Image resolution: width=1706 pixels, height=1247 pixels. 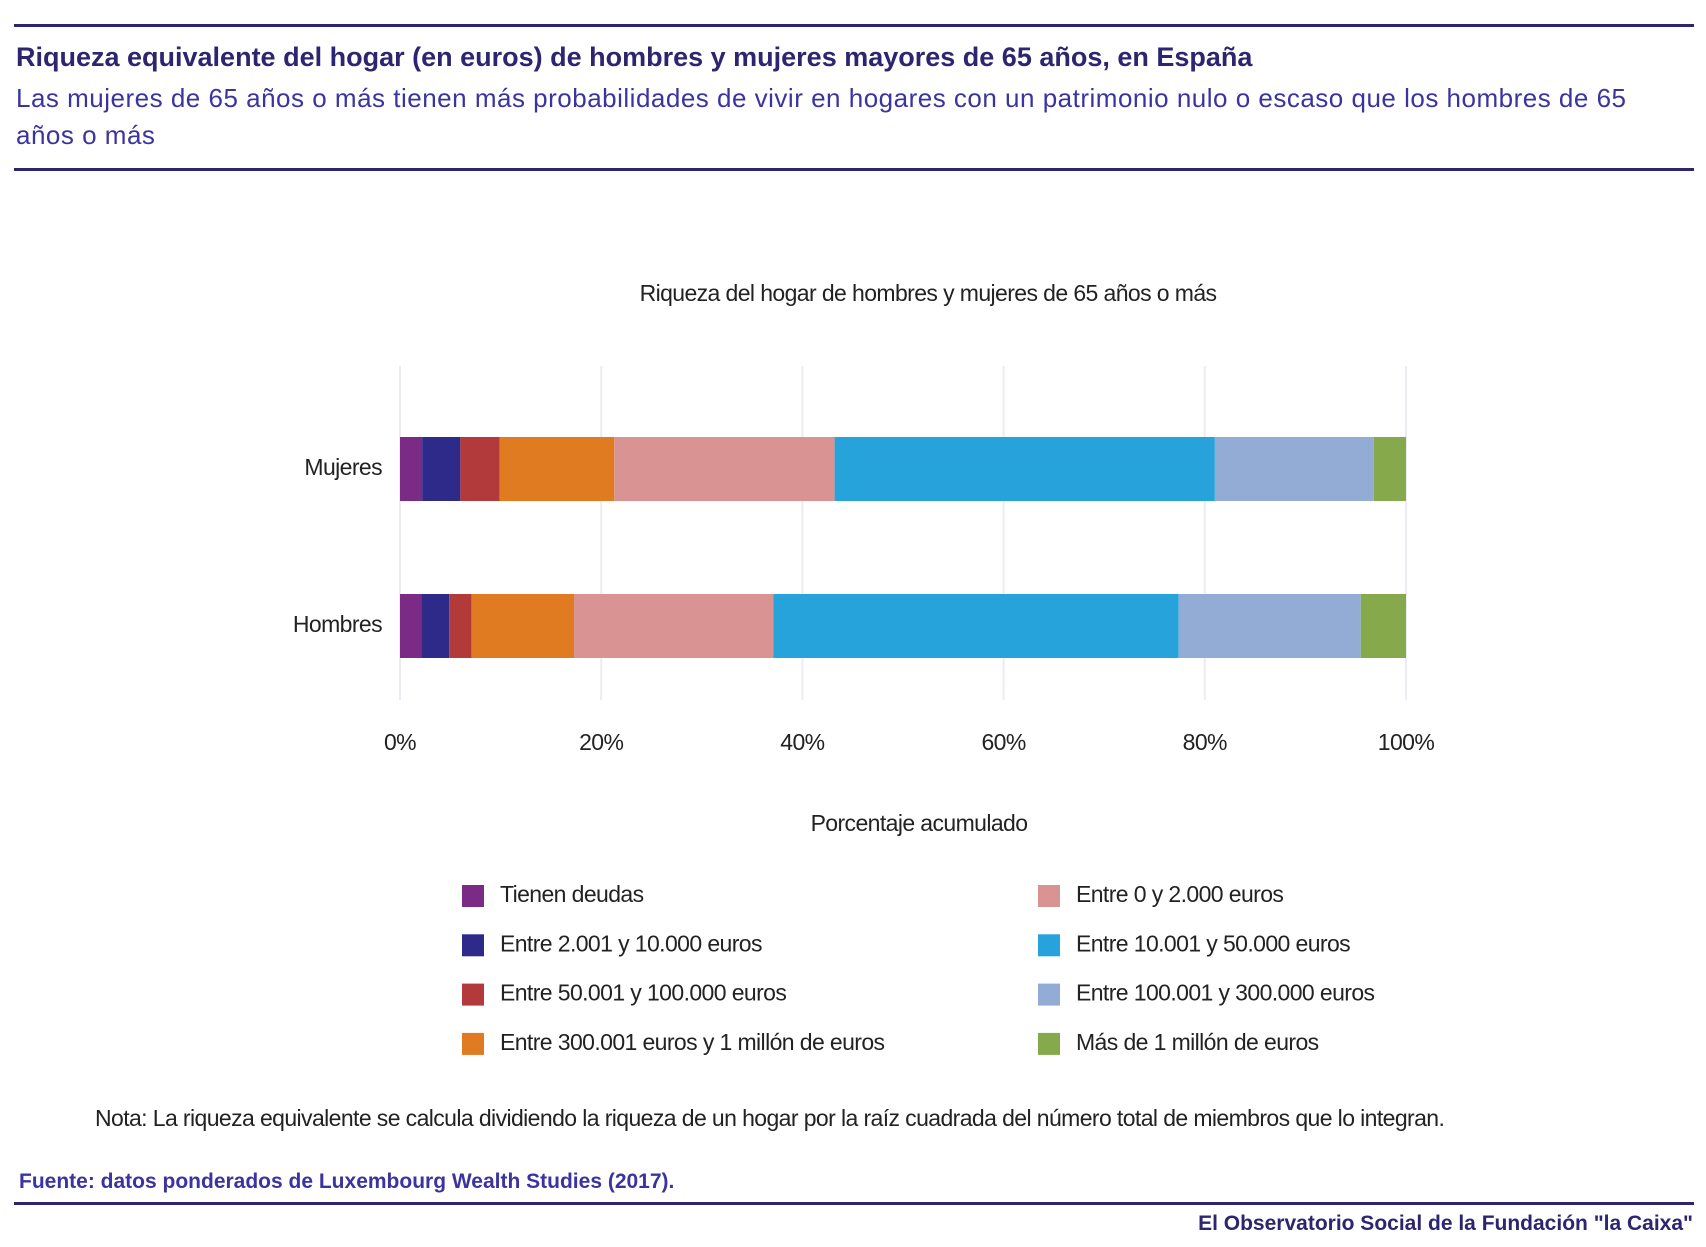 What do you see at coordinates (1179, 894) in the screenshot?
I see `legend-label: Entre 0 y 2.000 euros` at bounding box center [1179, 894].